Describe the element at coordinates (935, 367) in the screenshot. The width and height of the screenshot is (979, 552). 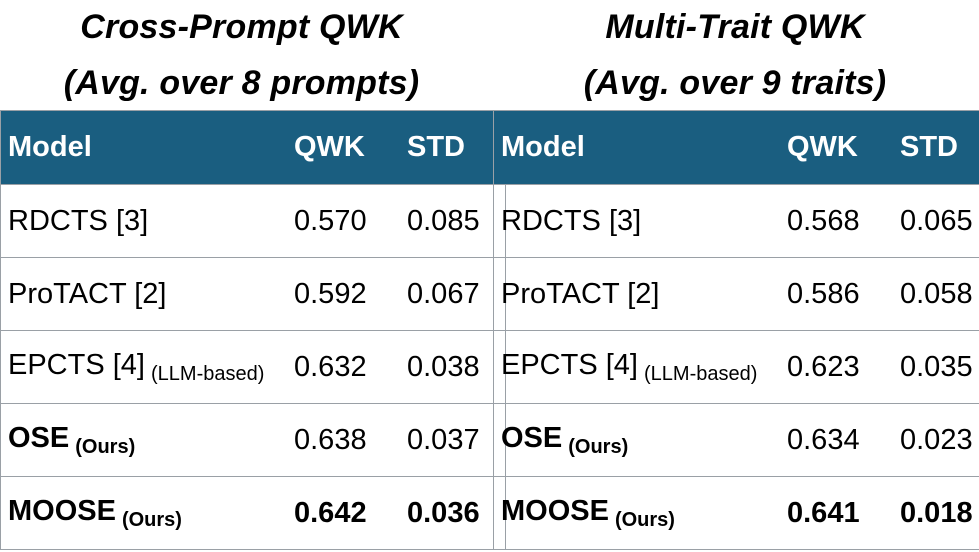
I see `std-cell: 0.035` at that location.